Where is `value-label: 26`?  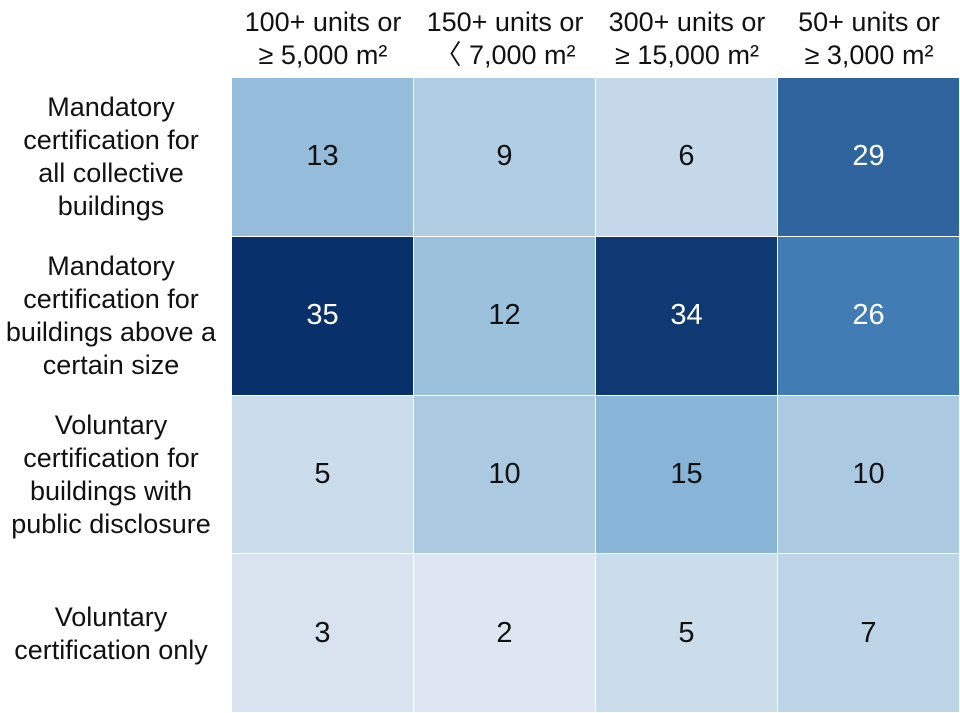
value-label: 26 is located at coordinates (868, 315).